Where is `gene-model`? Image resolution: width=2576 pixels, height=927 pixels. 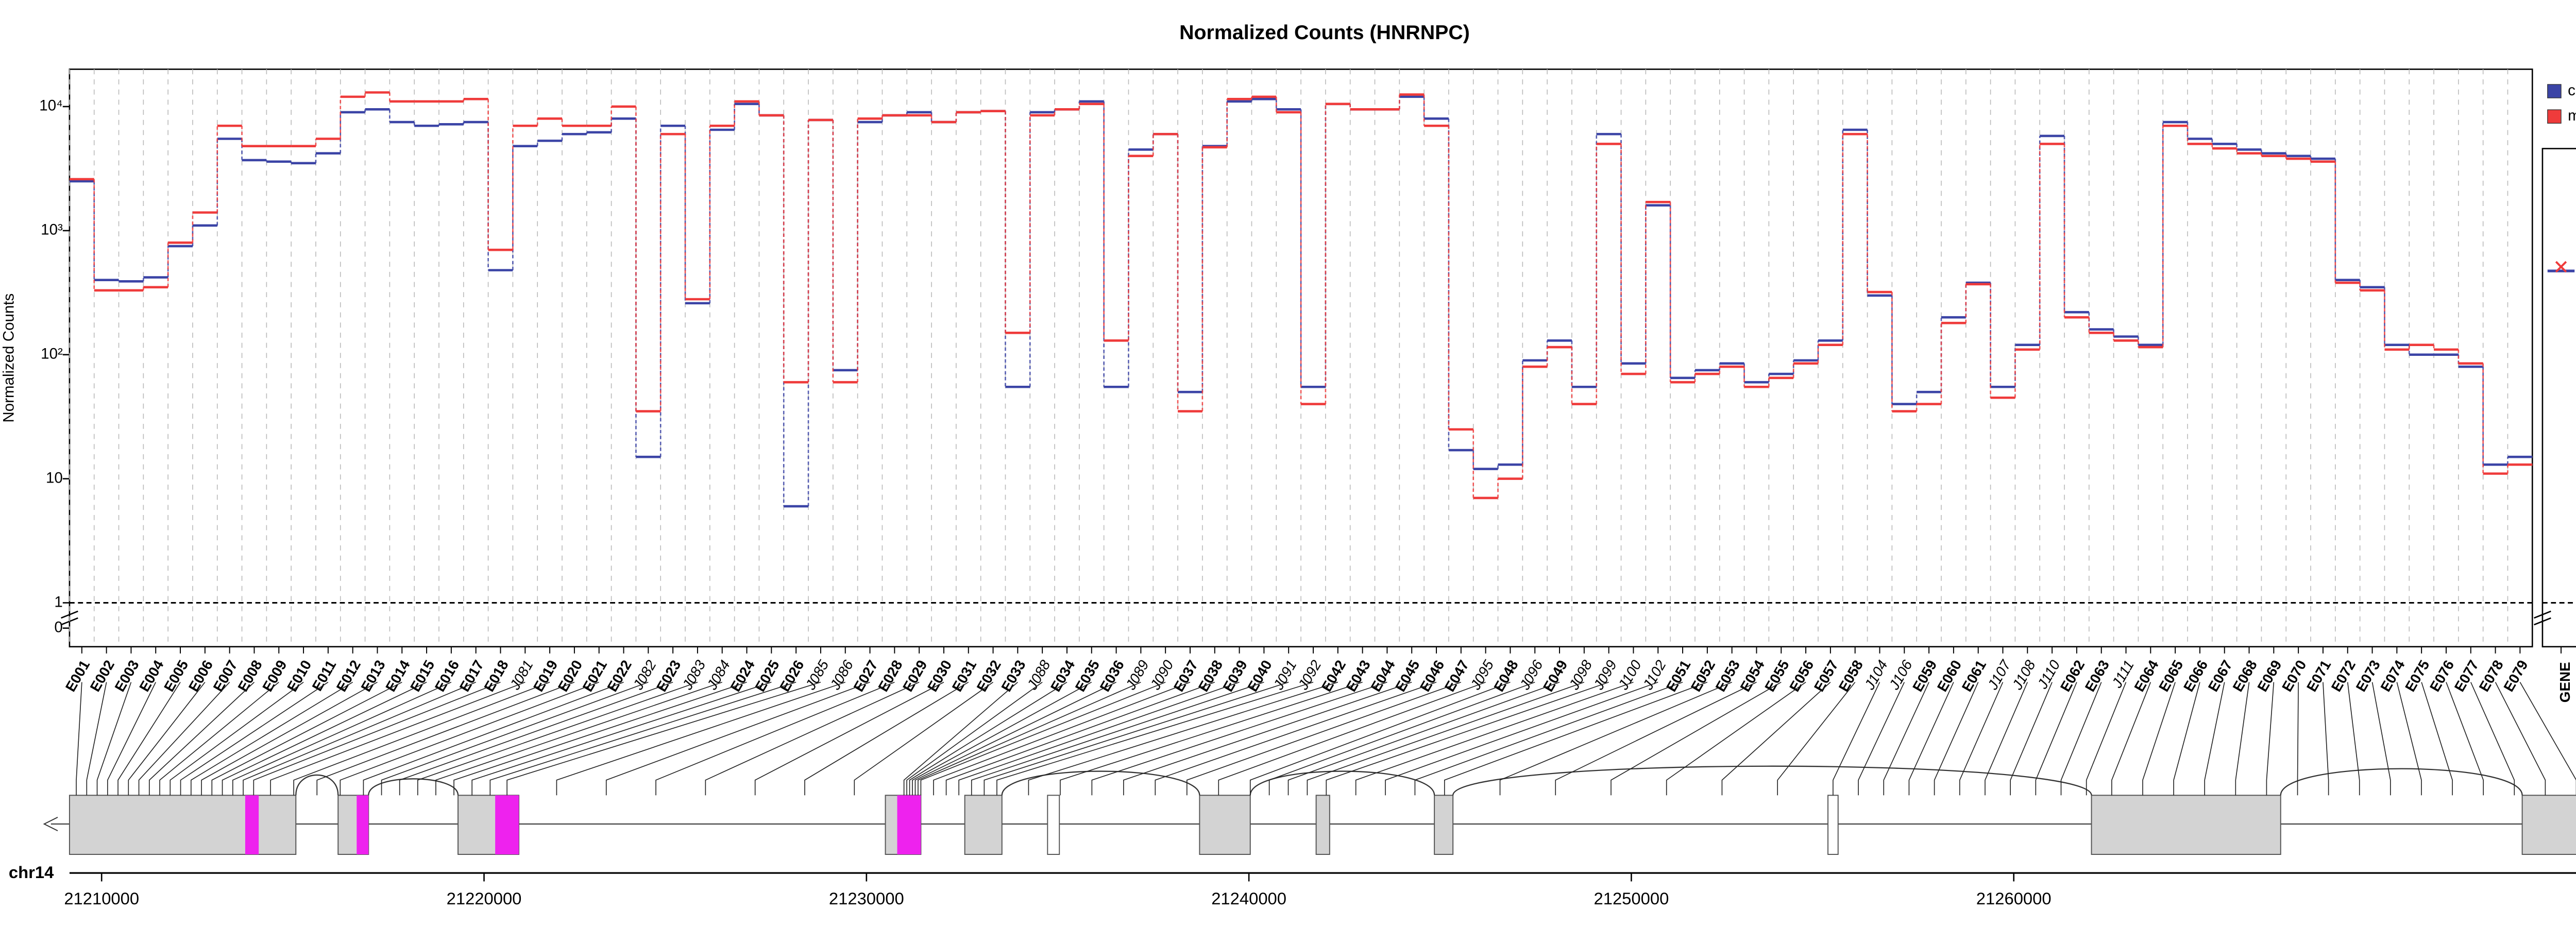 gene-model is located at coordinates (1309, 810).